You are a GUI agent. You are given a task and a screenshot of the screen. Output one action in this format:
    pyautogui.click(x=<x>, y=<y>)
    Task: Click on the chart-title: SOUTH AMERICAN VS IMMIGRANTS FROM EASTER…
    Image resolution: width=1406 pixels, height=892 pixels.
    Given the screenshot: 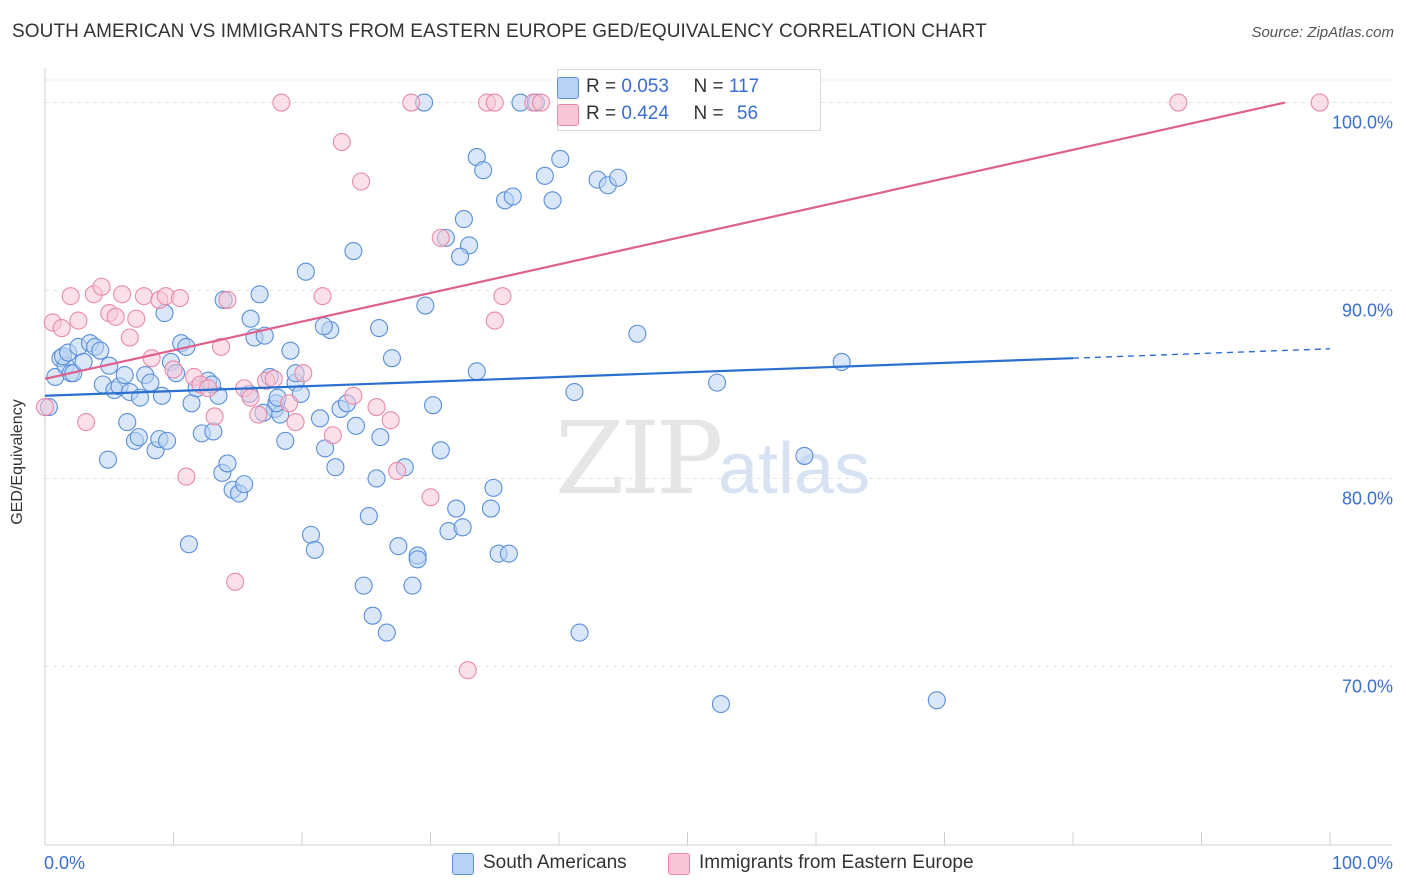 What is the action you would take?
    pyautogui.click(x=499, y=31)
    